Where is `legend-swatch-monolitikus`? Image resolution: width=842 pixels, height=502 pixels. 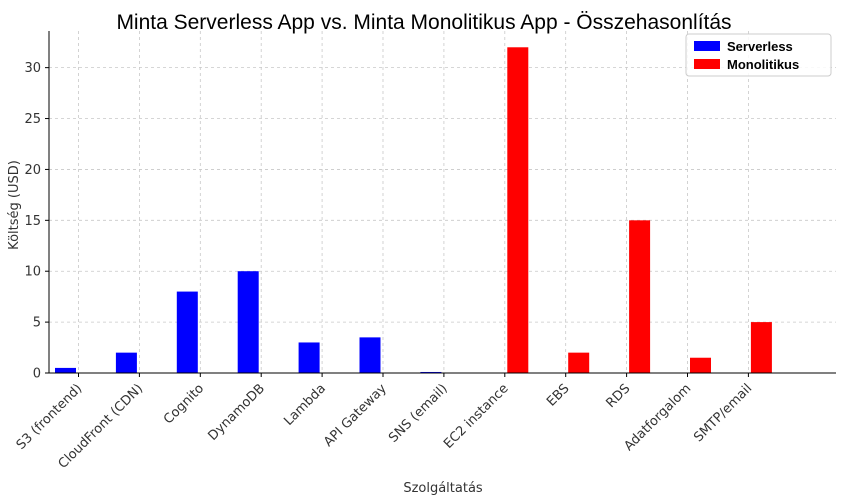 legend-swatch-monolitikus is located at coordinates (707, 64).